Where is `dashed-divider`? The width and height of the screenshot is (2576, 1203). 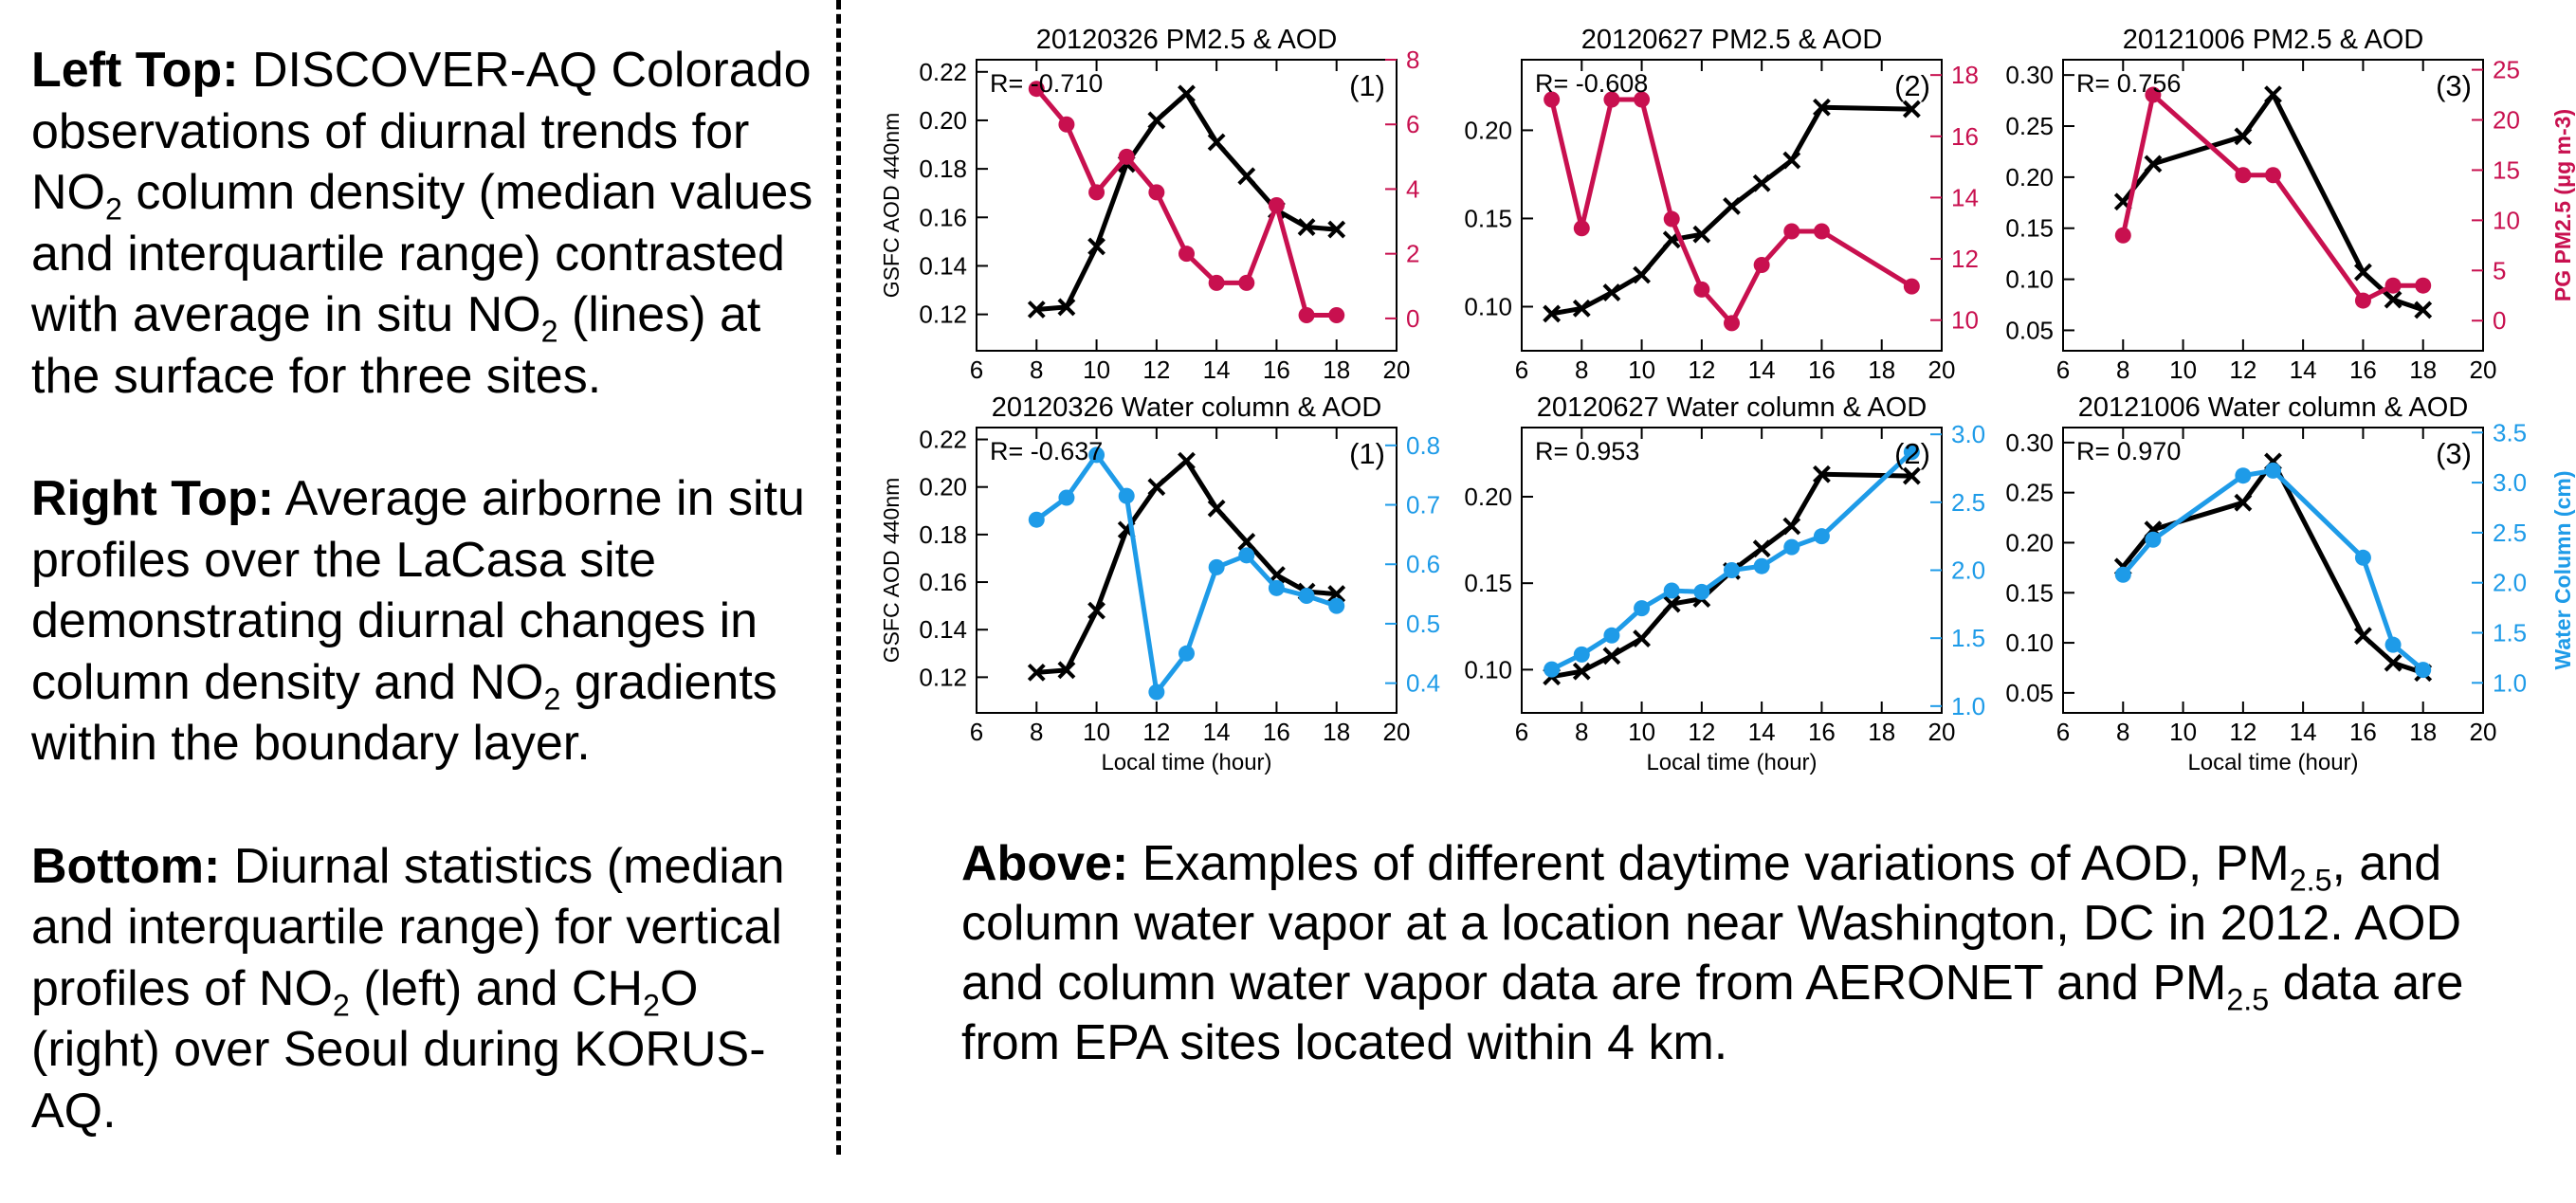
dashed-divider is located at coordinates (838, 577).